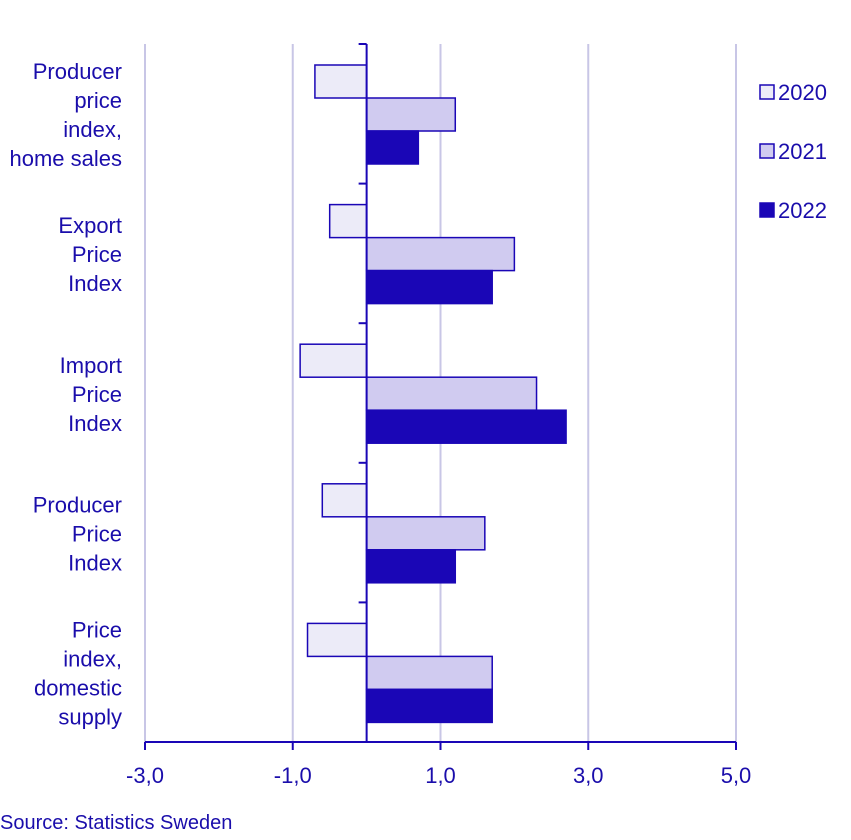 The image size is (851, 840). I want to click on x-tick-label: 1,0, so click(440, 775).